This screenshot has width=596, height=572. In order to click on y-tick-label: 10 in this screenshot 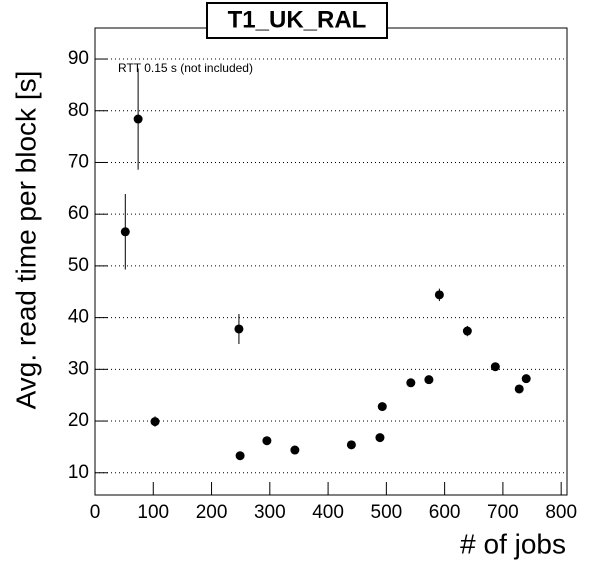, I will do `click(78, 472)`.